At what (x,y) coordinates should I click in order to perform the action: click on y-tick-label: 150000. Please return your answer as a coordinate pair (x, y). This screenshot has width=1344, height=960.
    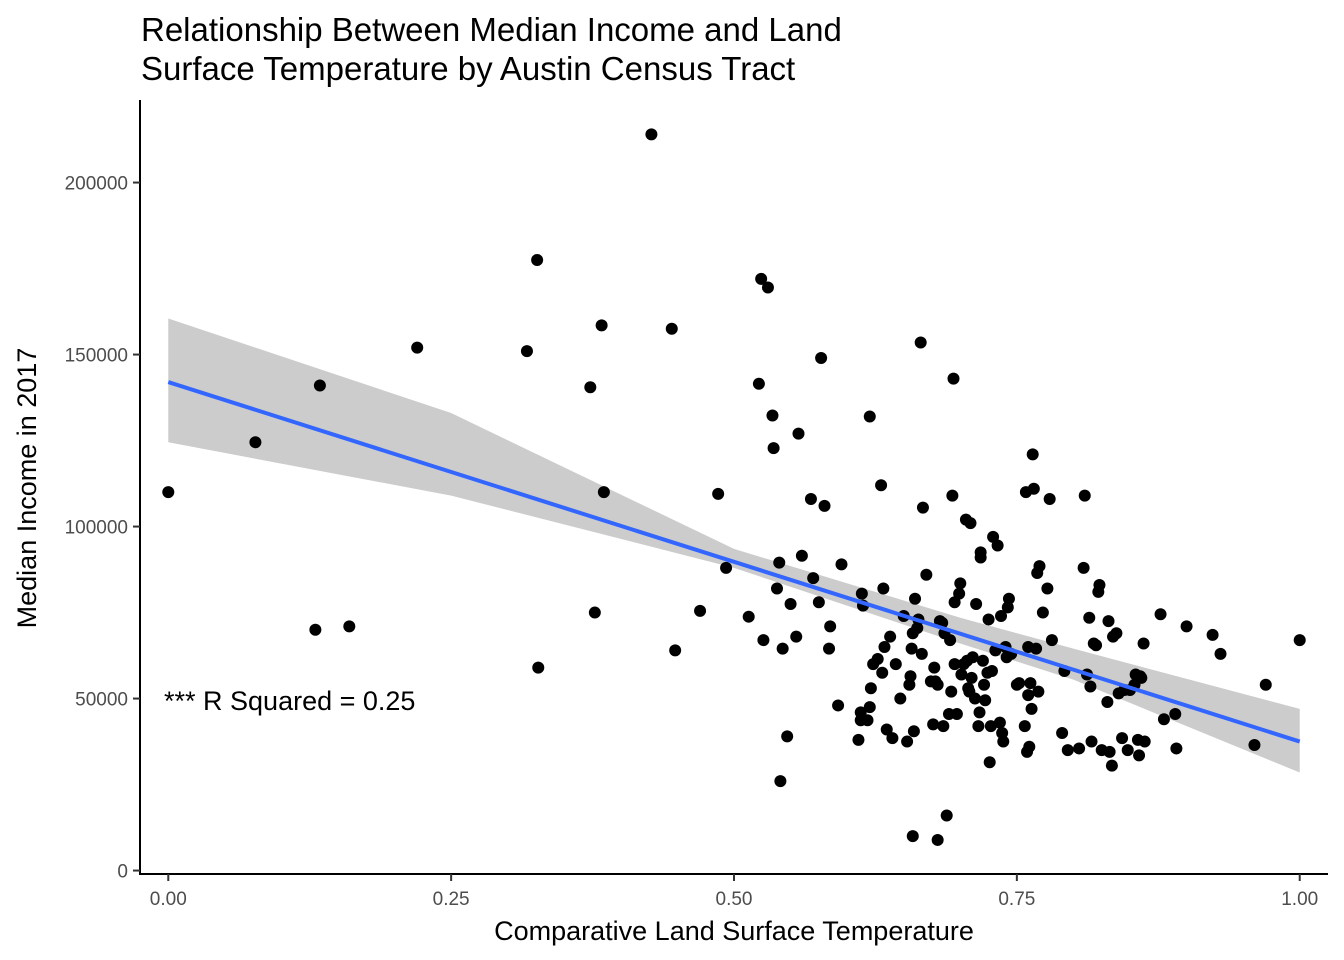
    Looking at the image, I should click on (96, 356).